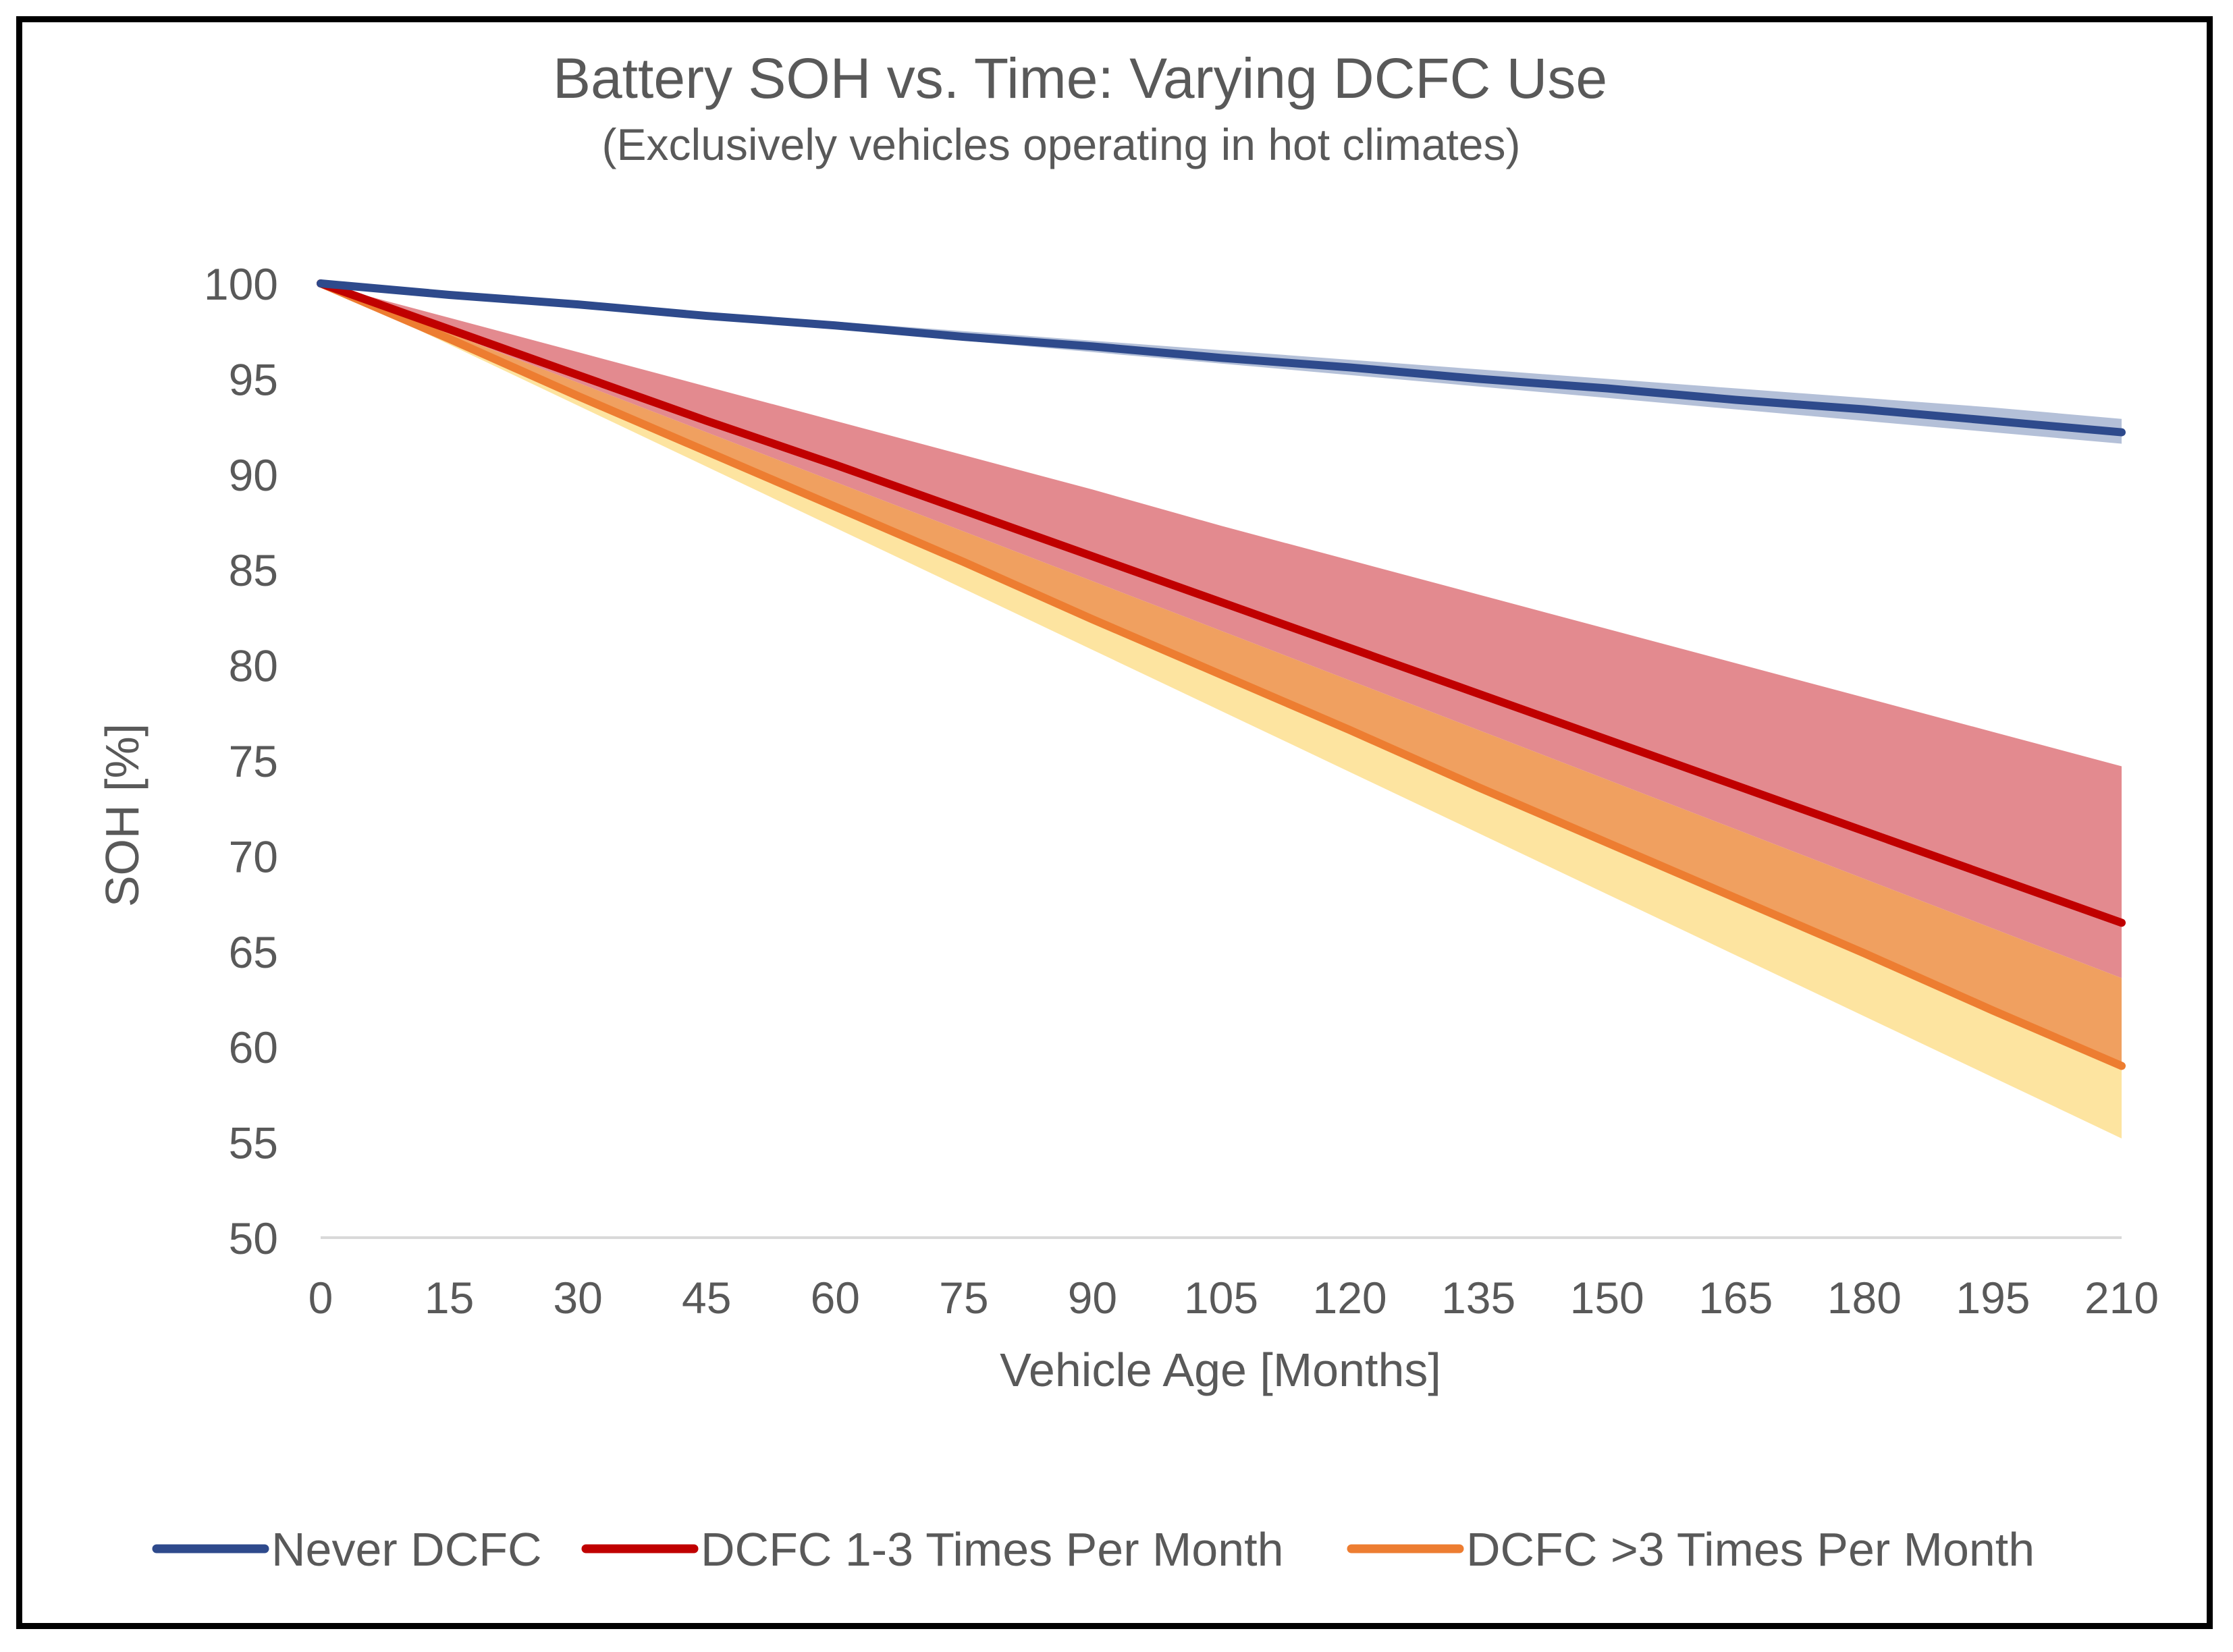 This screenshot has width=2233, height=1652. Describe the element at coordinates (1750, 1549) in the screenshot. I see `legend-label: DCFC >3 Times Per Month` at that location.